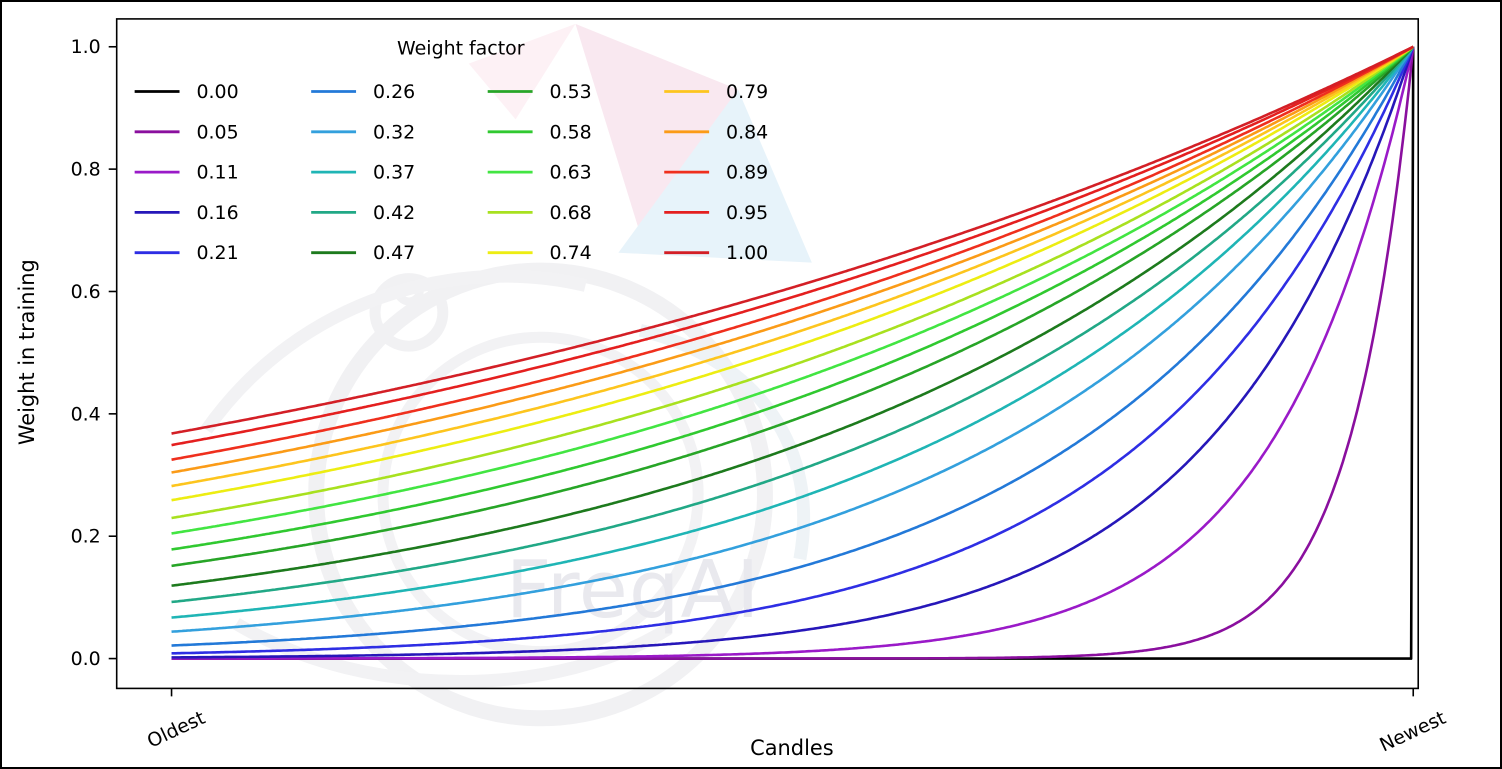 The image size is (1502, 769). I want to click on y-axis-title: Weight in training, so click(27, 352).